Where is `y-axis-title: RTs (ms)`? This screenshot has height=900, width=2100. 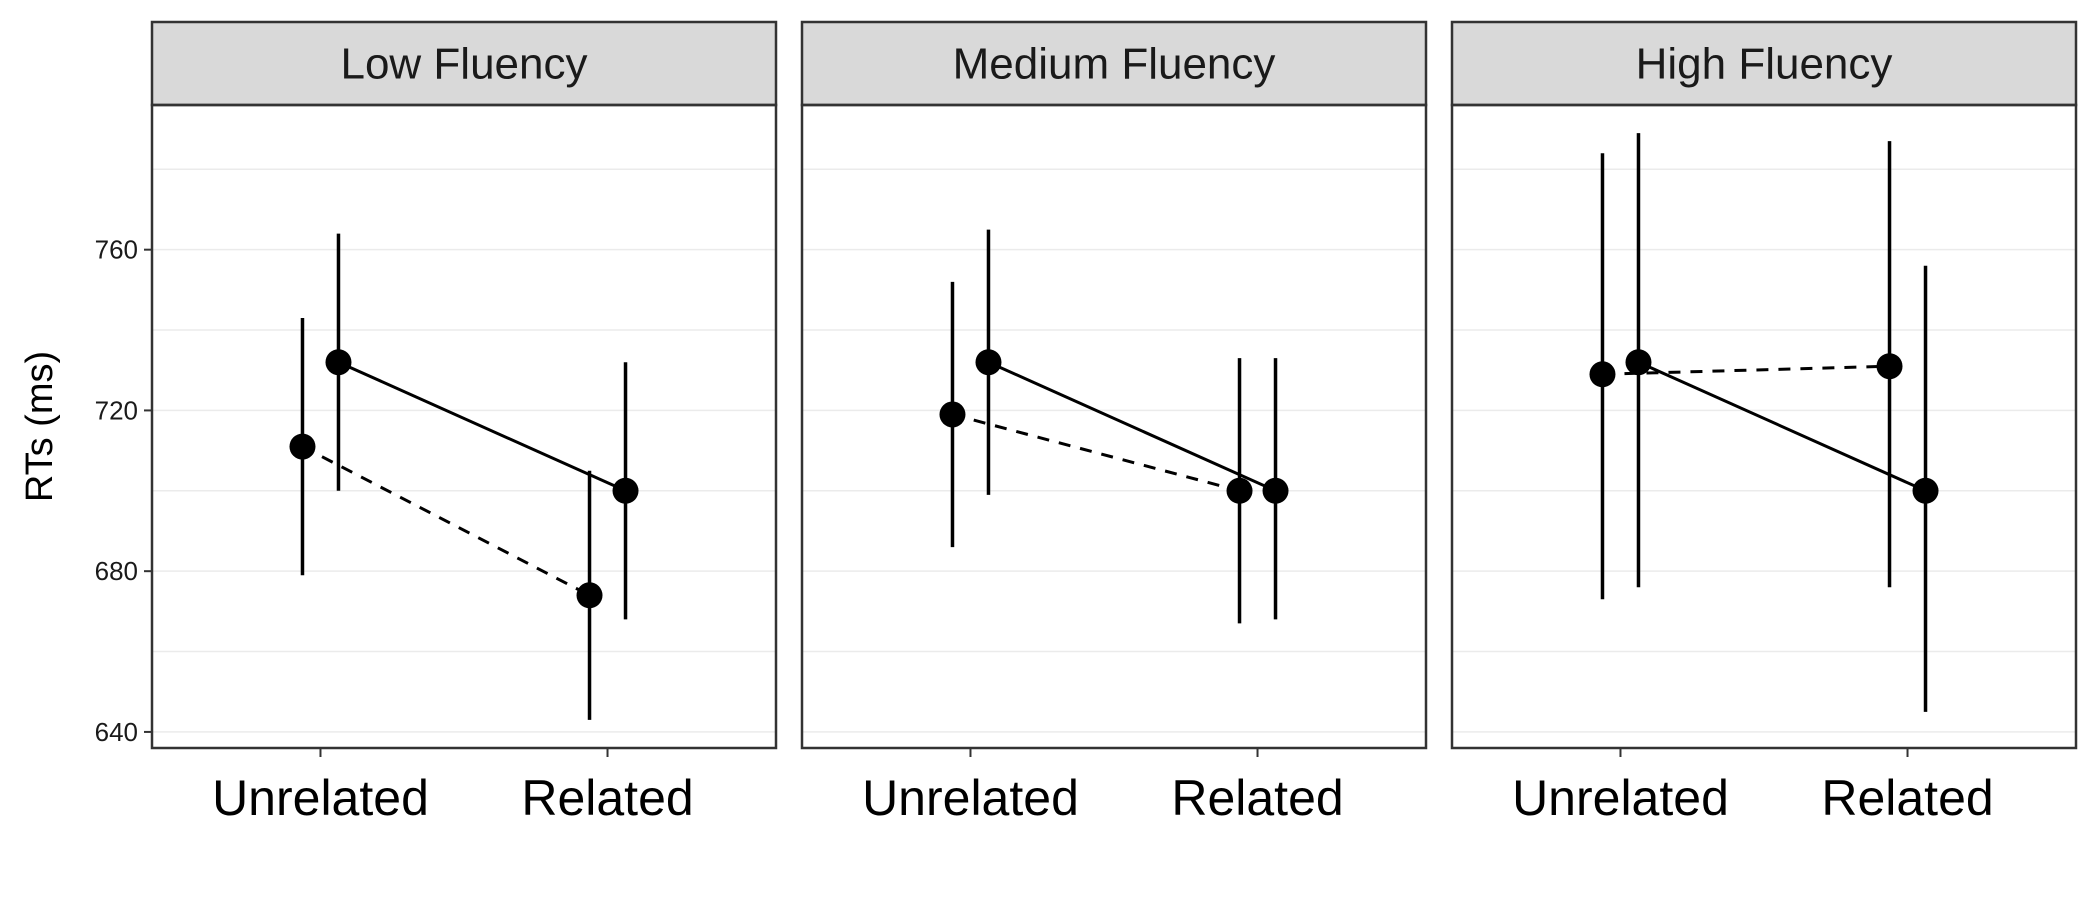
y-axis-title: RTs (ms) is located at coordinates (40, 426).